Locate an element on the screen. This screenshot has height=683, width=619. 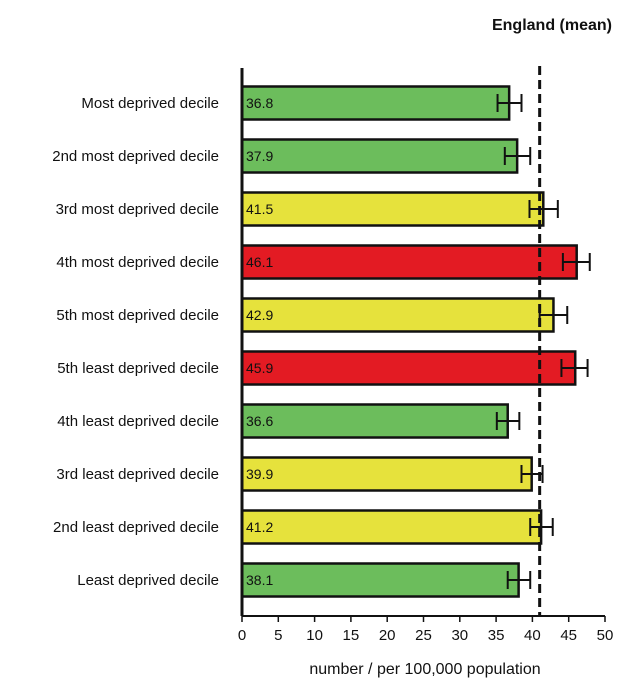
data-label: 37.9 is located at coordinates (259, 156).